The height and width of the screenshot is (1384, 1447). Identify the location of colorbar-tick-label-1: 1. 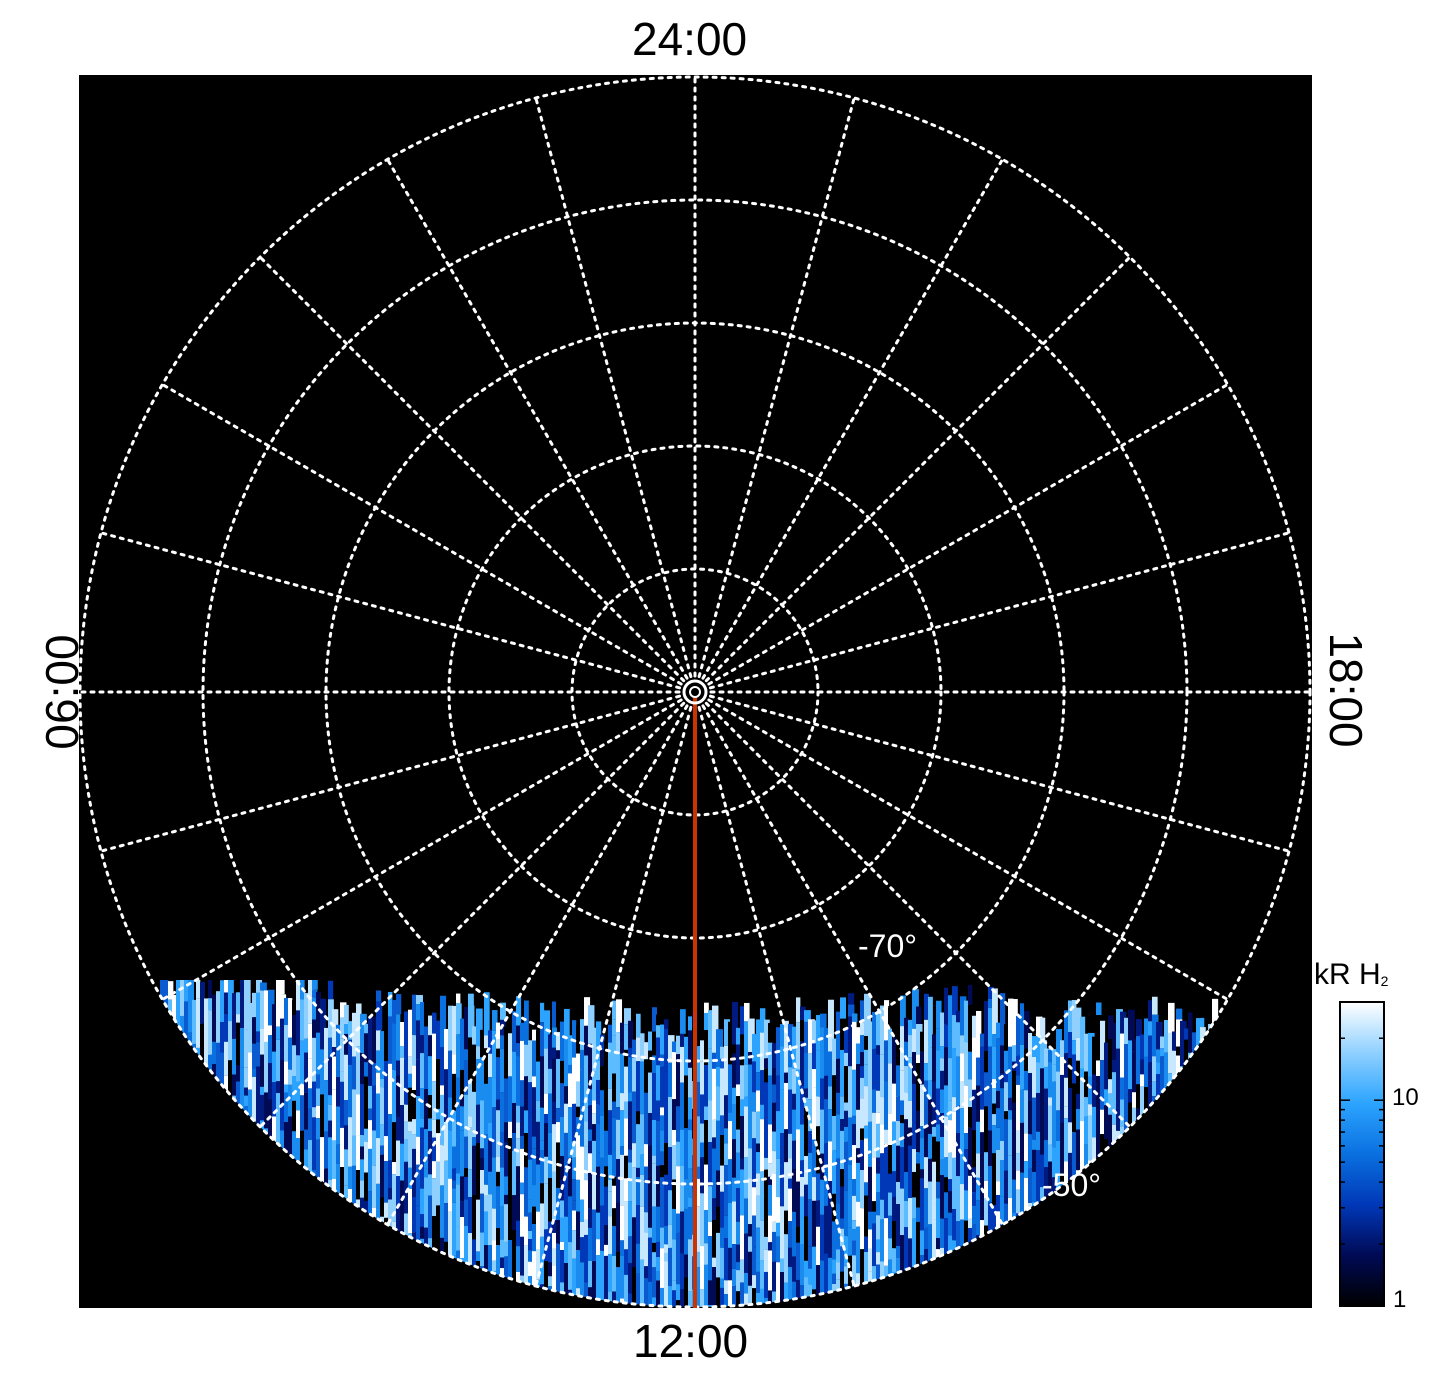
(1400, 1299).